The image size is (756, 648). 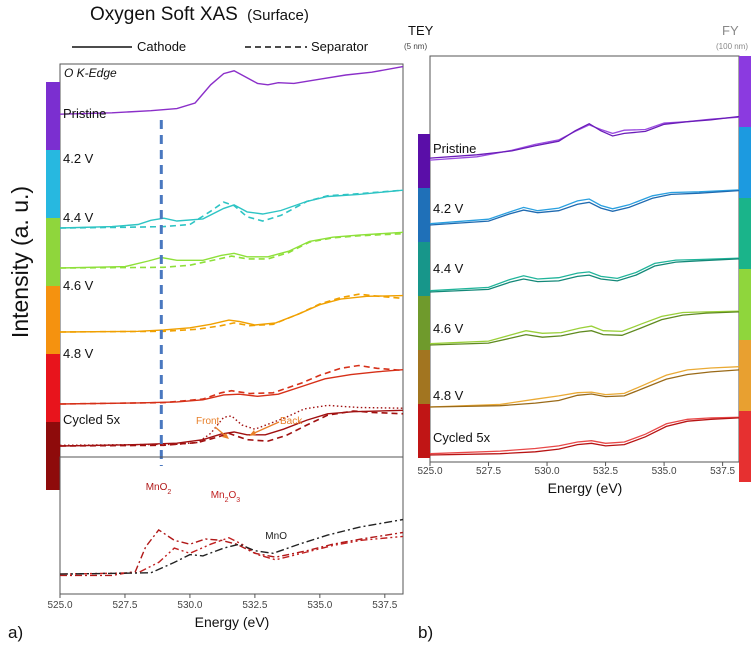 I want to click on panel-b-state-labels: Pristine 4.2 V 4.4 V 4.6 V 4.8 V Cycled 5x, so click(x=462, y=293).